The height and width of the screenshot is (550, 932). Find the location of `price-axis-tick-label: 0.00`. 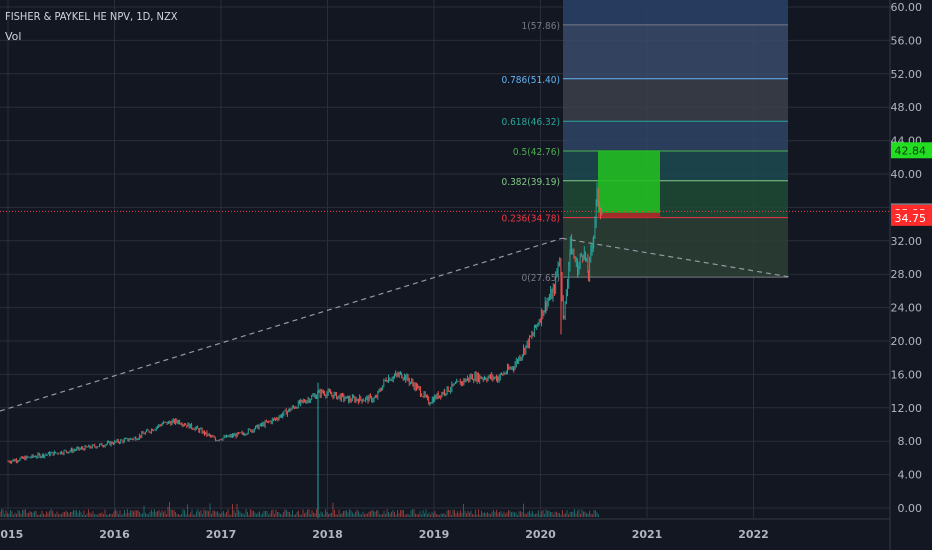

price-axis-tick-label: 0.00 is located at coordinates (910, 508).